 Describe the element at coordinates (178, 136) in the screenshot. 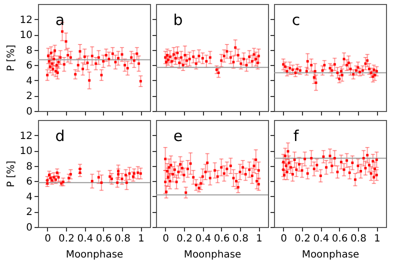

I see `annotation: e` at that location.